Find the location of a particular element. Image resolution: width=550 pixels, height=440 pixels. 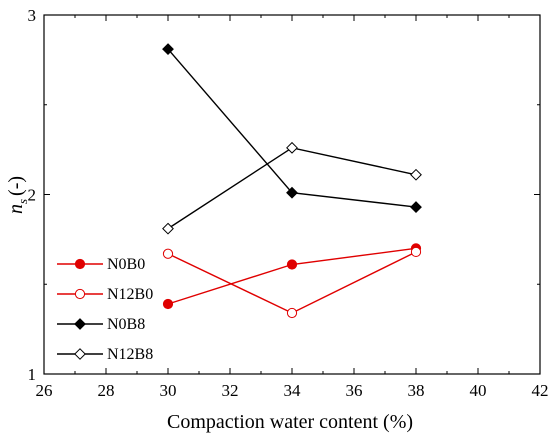

series-n0b0 is located at coordinates (292, 276).